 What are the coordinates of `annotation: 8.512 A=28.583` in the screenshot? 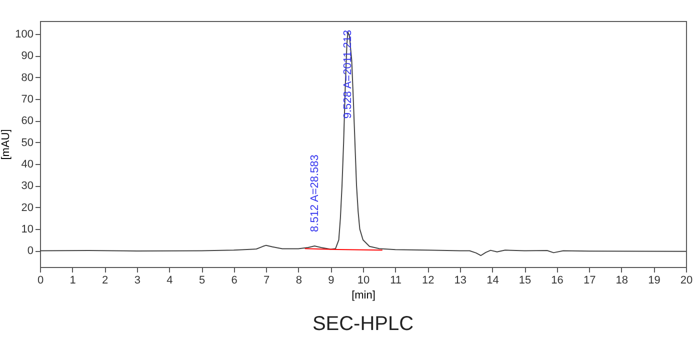 It's located at (314, 193).